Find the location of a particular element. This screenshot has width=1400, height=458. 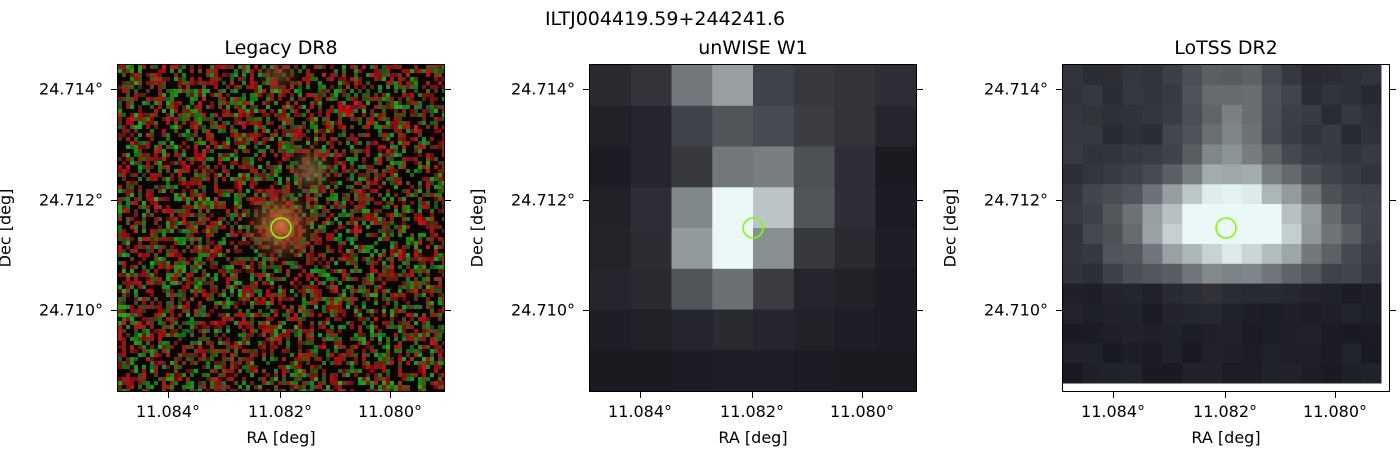

panel-title: unWISE W1 is located at coordinates (753, 48).